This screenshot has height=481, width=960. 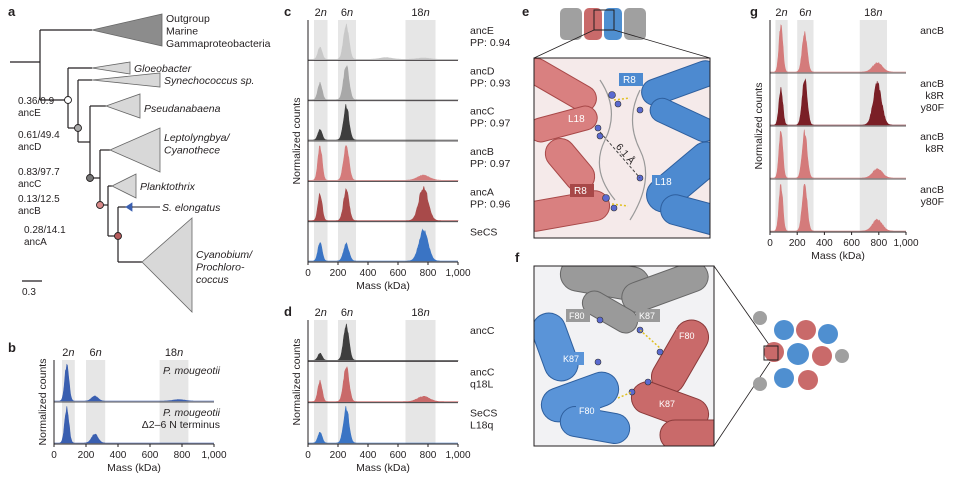 What do you see at coordinates (218, 44) in the screenshot?
I see `clade-label: Gammaproteobacteria` at bounding box center [218, 44].